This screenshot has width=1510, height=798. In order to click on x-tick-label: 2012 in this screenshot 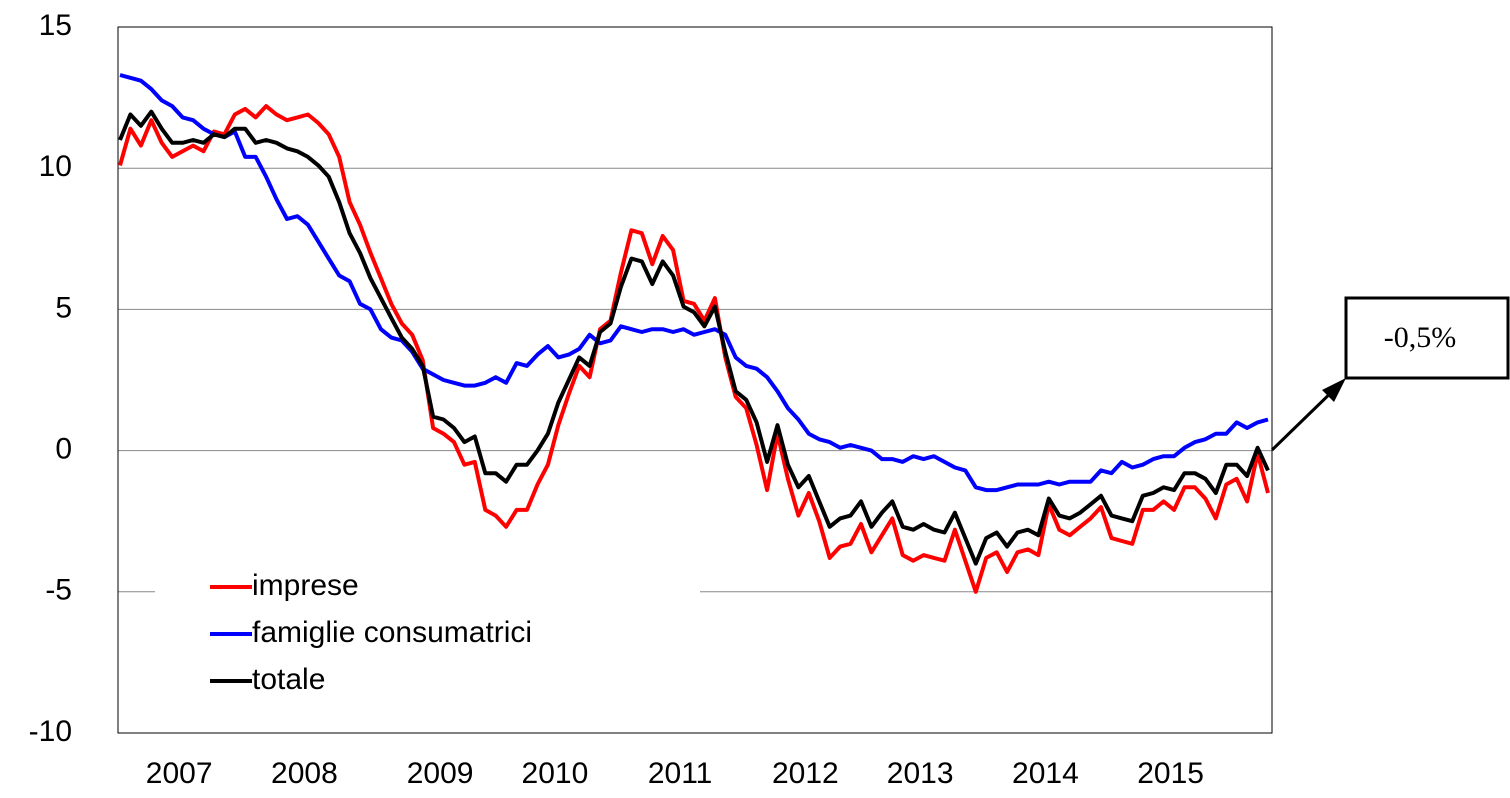, I will do `click(805, 773)`.